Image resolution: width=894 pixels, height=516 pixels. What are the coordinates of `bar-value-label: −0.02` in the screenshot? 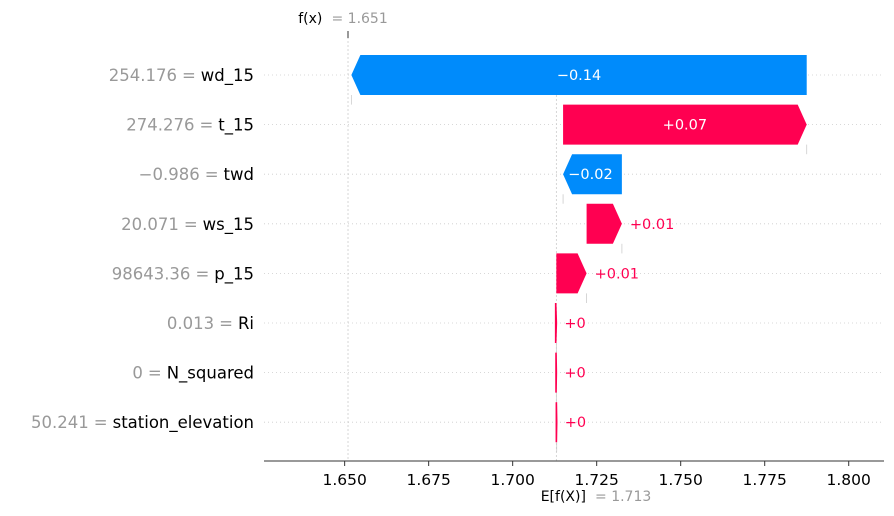 It's located at (590, 175).